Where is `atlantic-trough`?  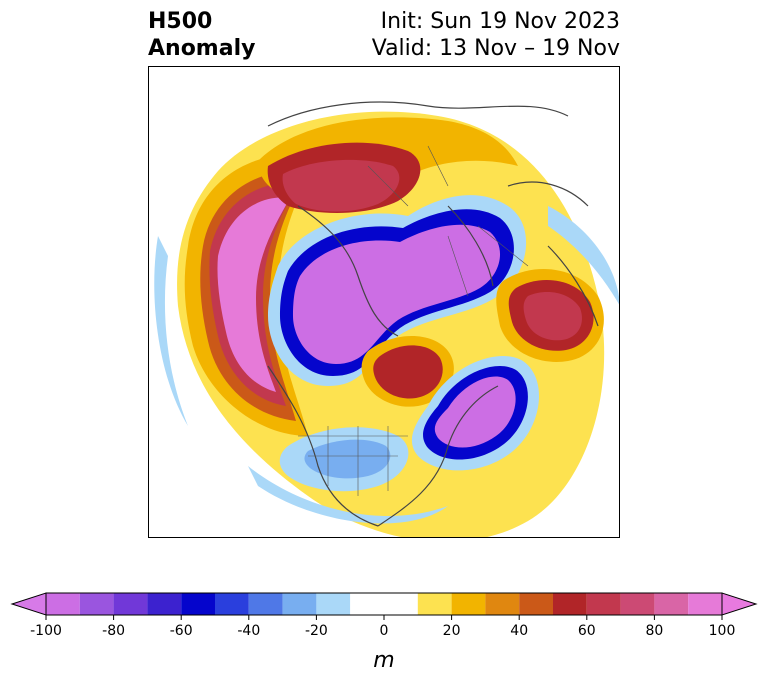 atlantic-trough is located at coordinates (475, 413).